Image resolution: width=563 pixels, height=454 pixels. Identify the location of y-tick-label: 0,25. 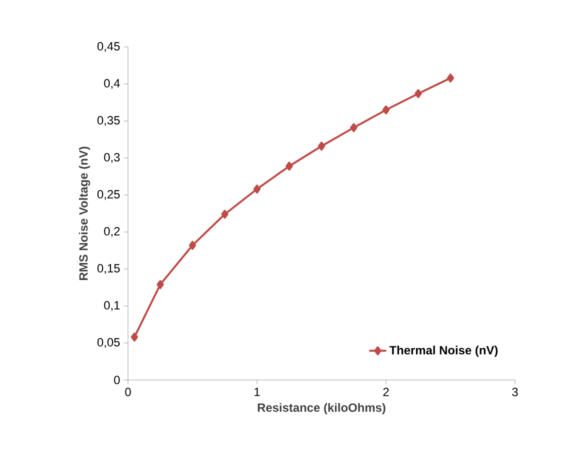
(108, 195).